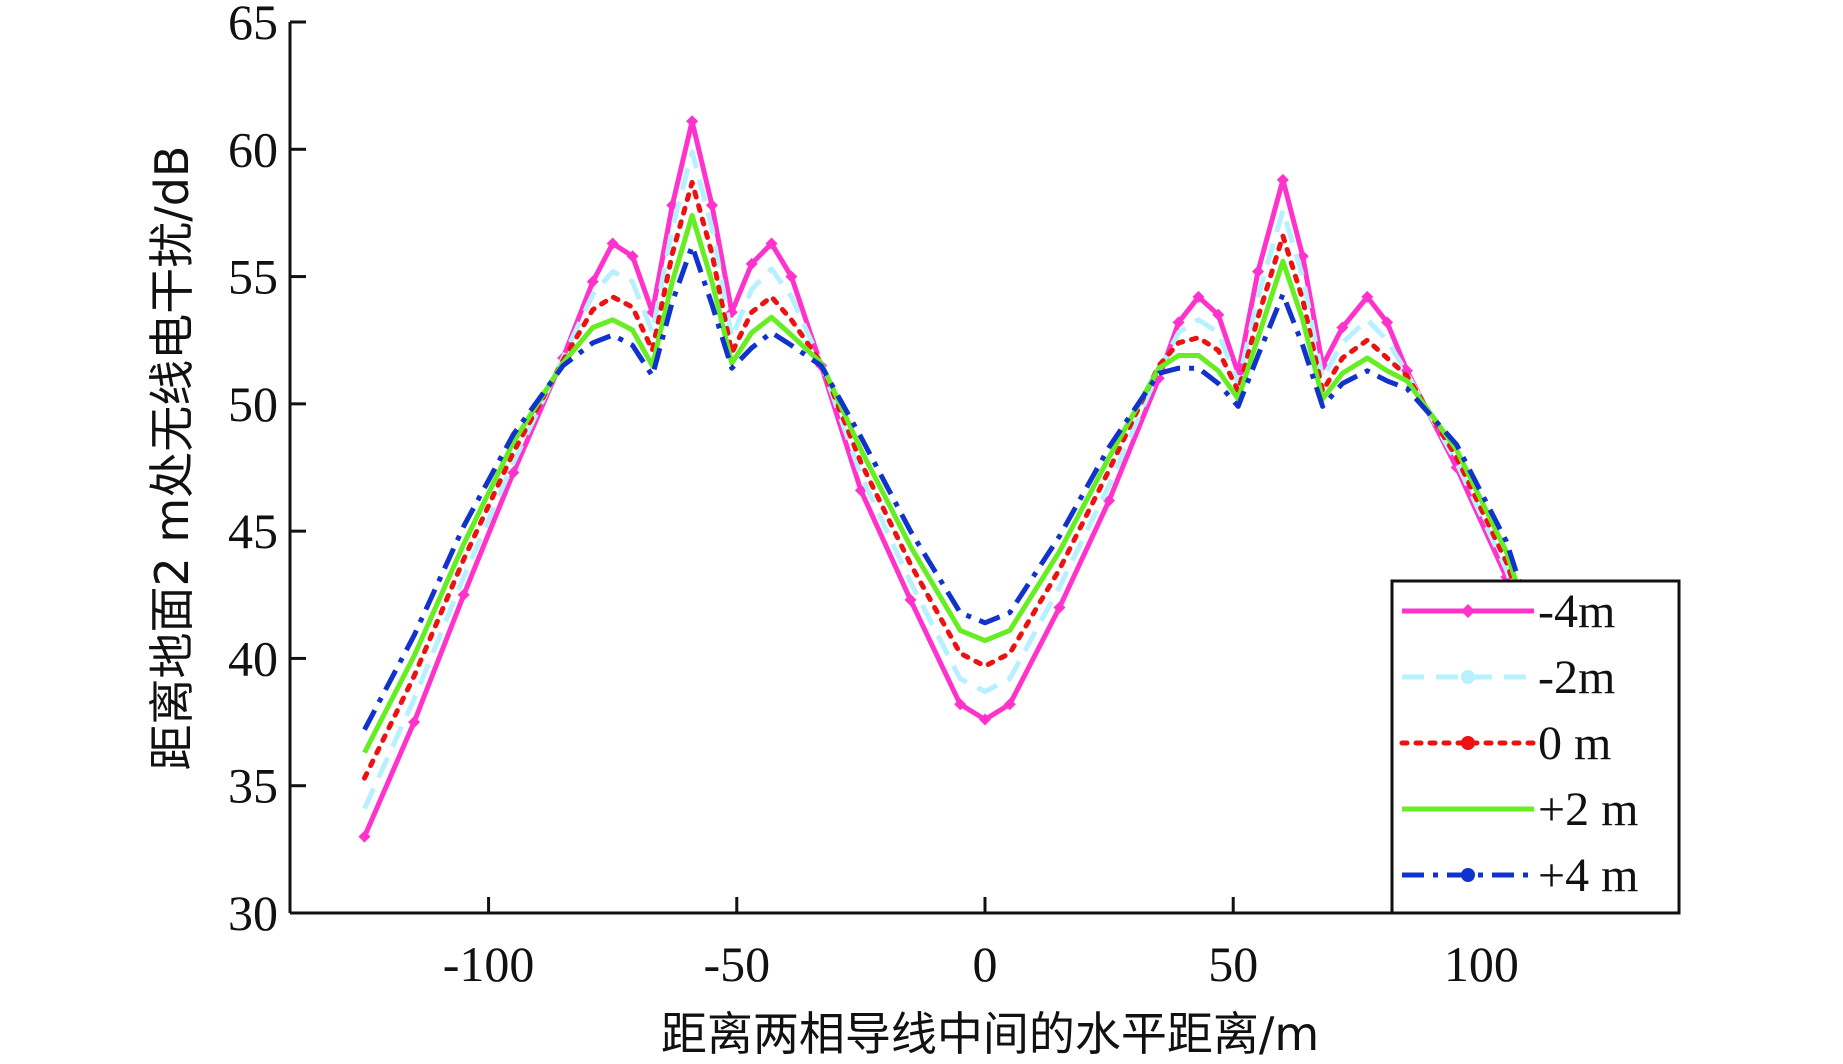  Describe the element at coordinates (253, 404) in the screenshot. I see `y-tick-label: 50` at that location.